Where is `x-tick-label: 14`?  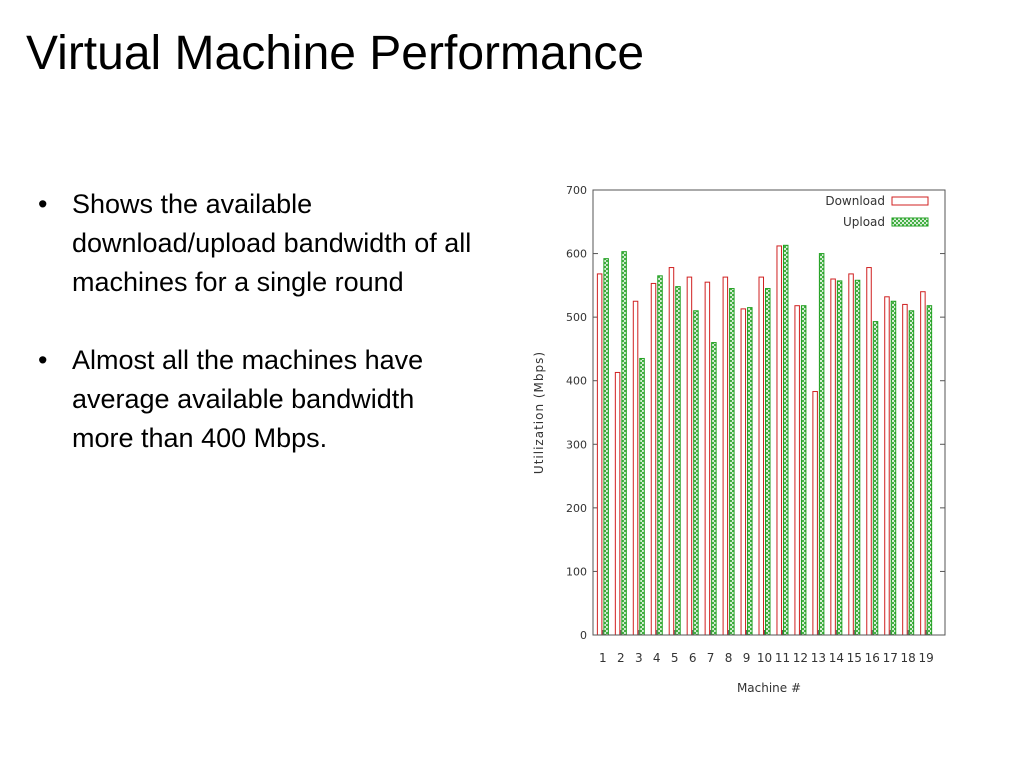 x-tick-label: 14 is located at coordinates (836, 658).